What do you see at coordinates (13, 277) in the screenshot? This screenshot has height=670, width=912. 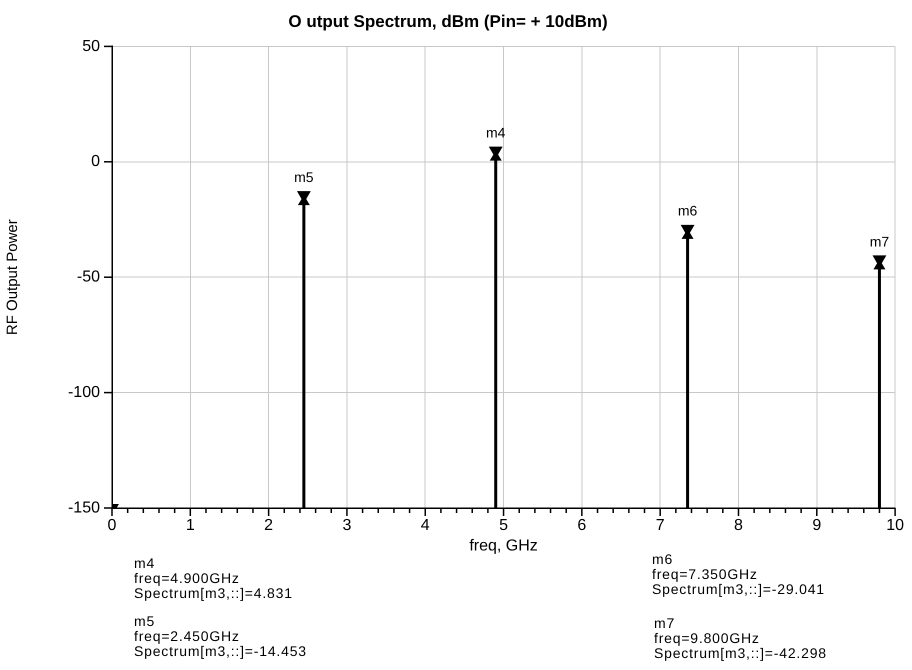 I see `y-axis-title: RF Output Power` at bounding box center [13, 277].